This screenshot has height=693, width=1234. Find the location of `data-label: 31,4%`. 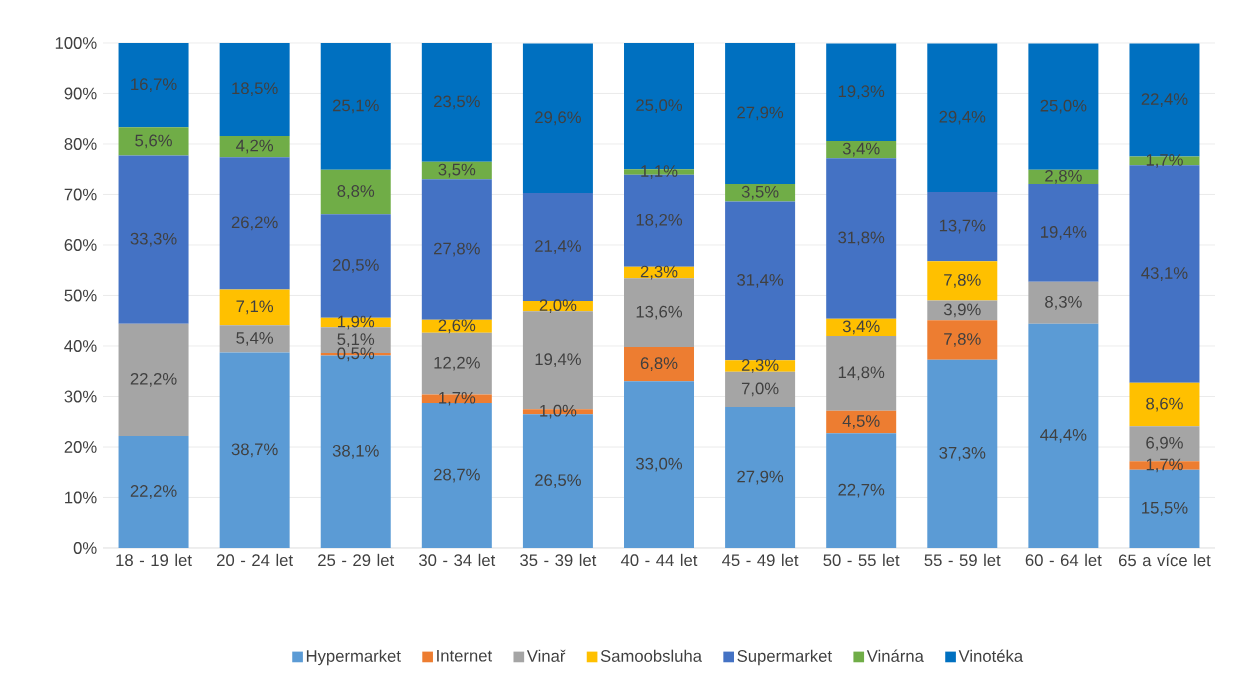

data-label: 31,4% is located at coordinates (760, 280).